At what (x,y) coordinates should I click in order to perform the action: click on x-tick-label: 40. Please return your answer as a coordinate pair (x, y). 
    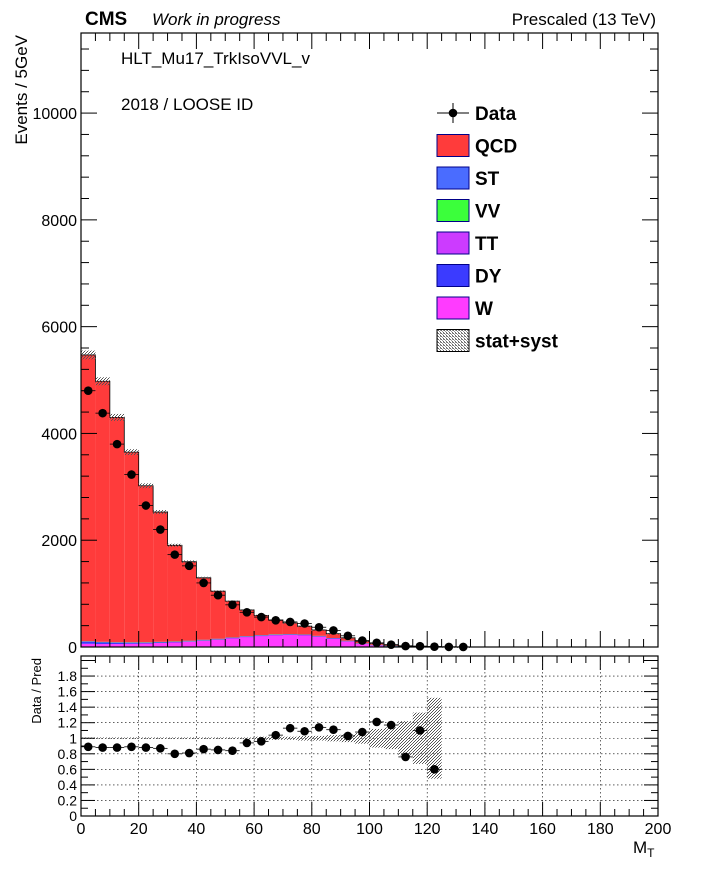
    Looking at the image, I should click on (197, 829).